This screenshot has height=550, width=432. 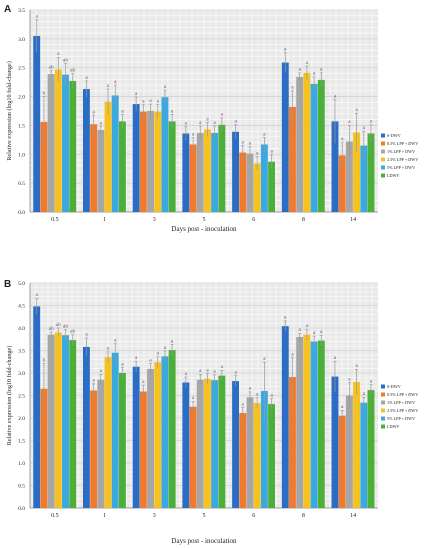 What do you see at coordinates (21, 40) in the screenshot?
I see `y-tick-label: 3.0` at bounding box center [21, 40].